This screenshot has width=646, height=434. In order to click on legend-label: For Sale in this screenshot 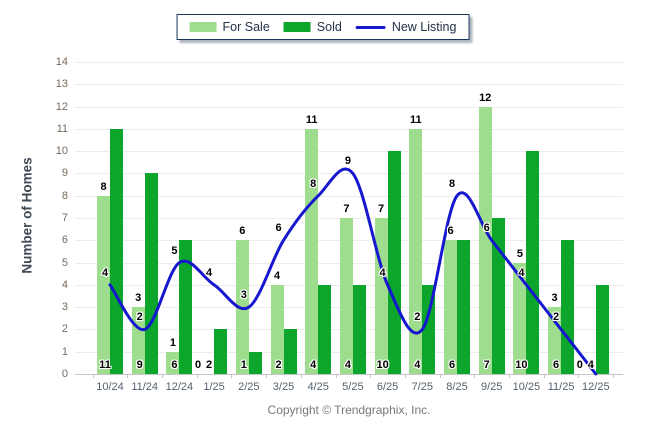, I will do `click(246, 27)`.